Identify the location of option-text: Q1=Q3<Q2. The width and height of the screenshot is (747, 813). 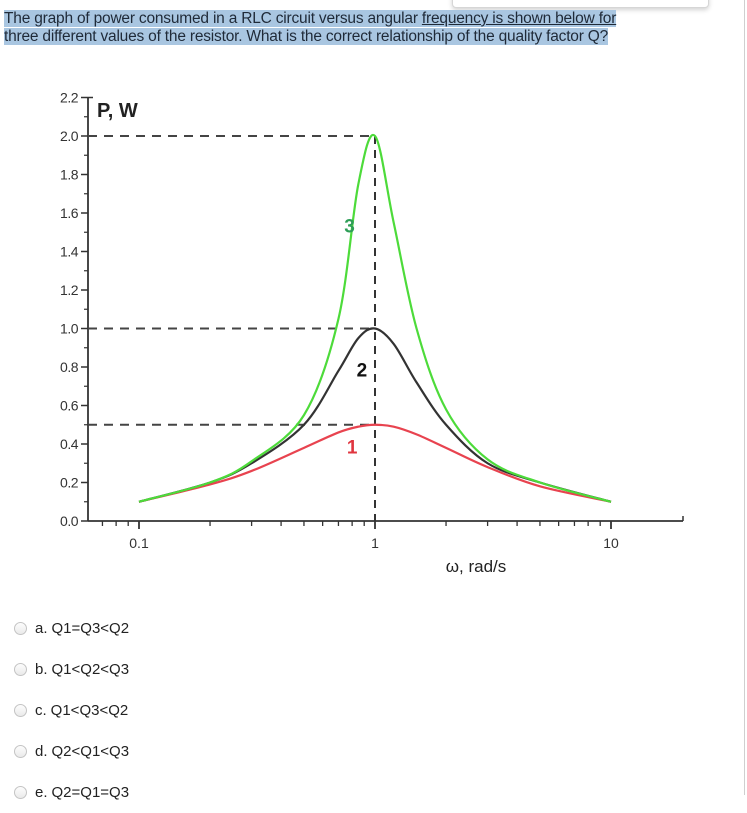
(90, 628).